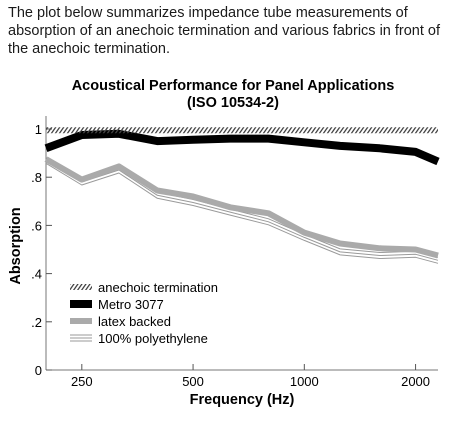 This screenshot has height=431, width=466. I want to click on legend-item: anechoic termination, so click(144, 287).